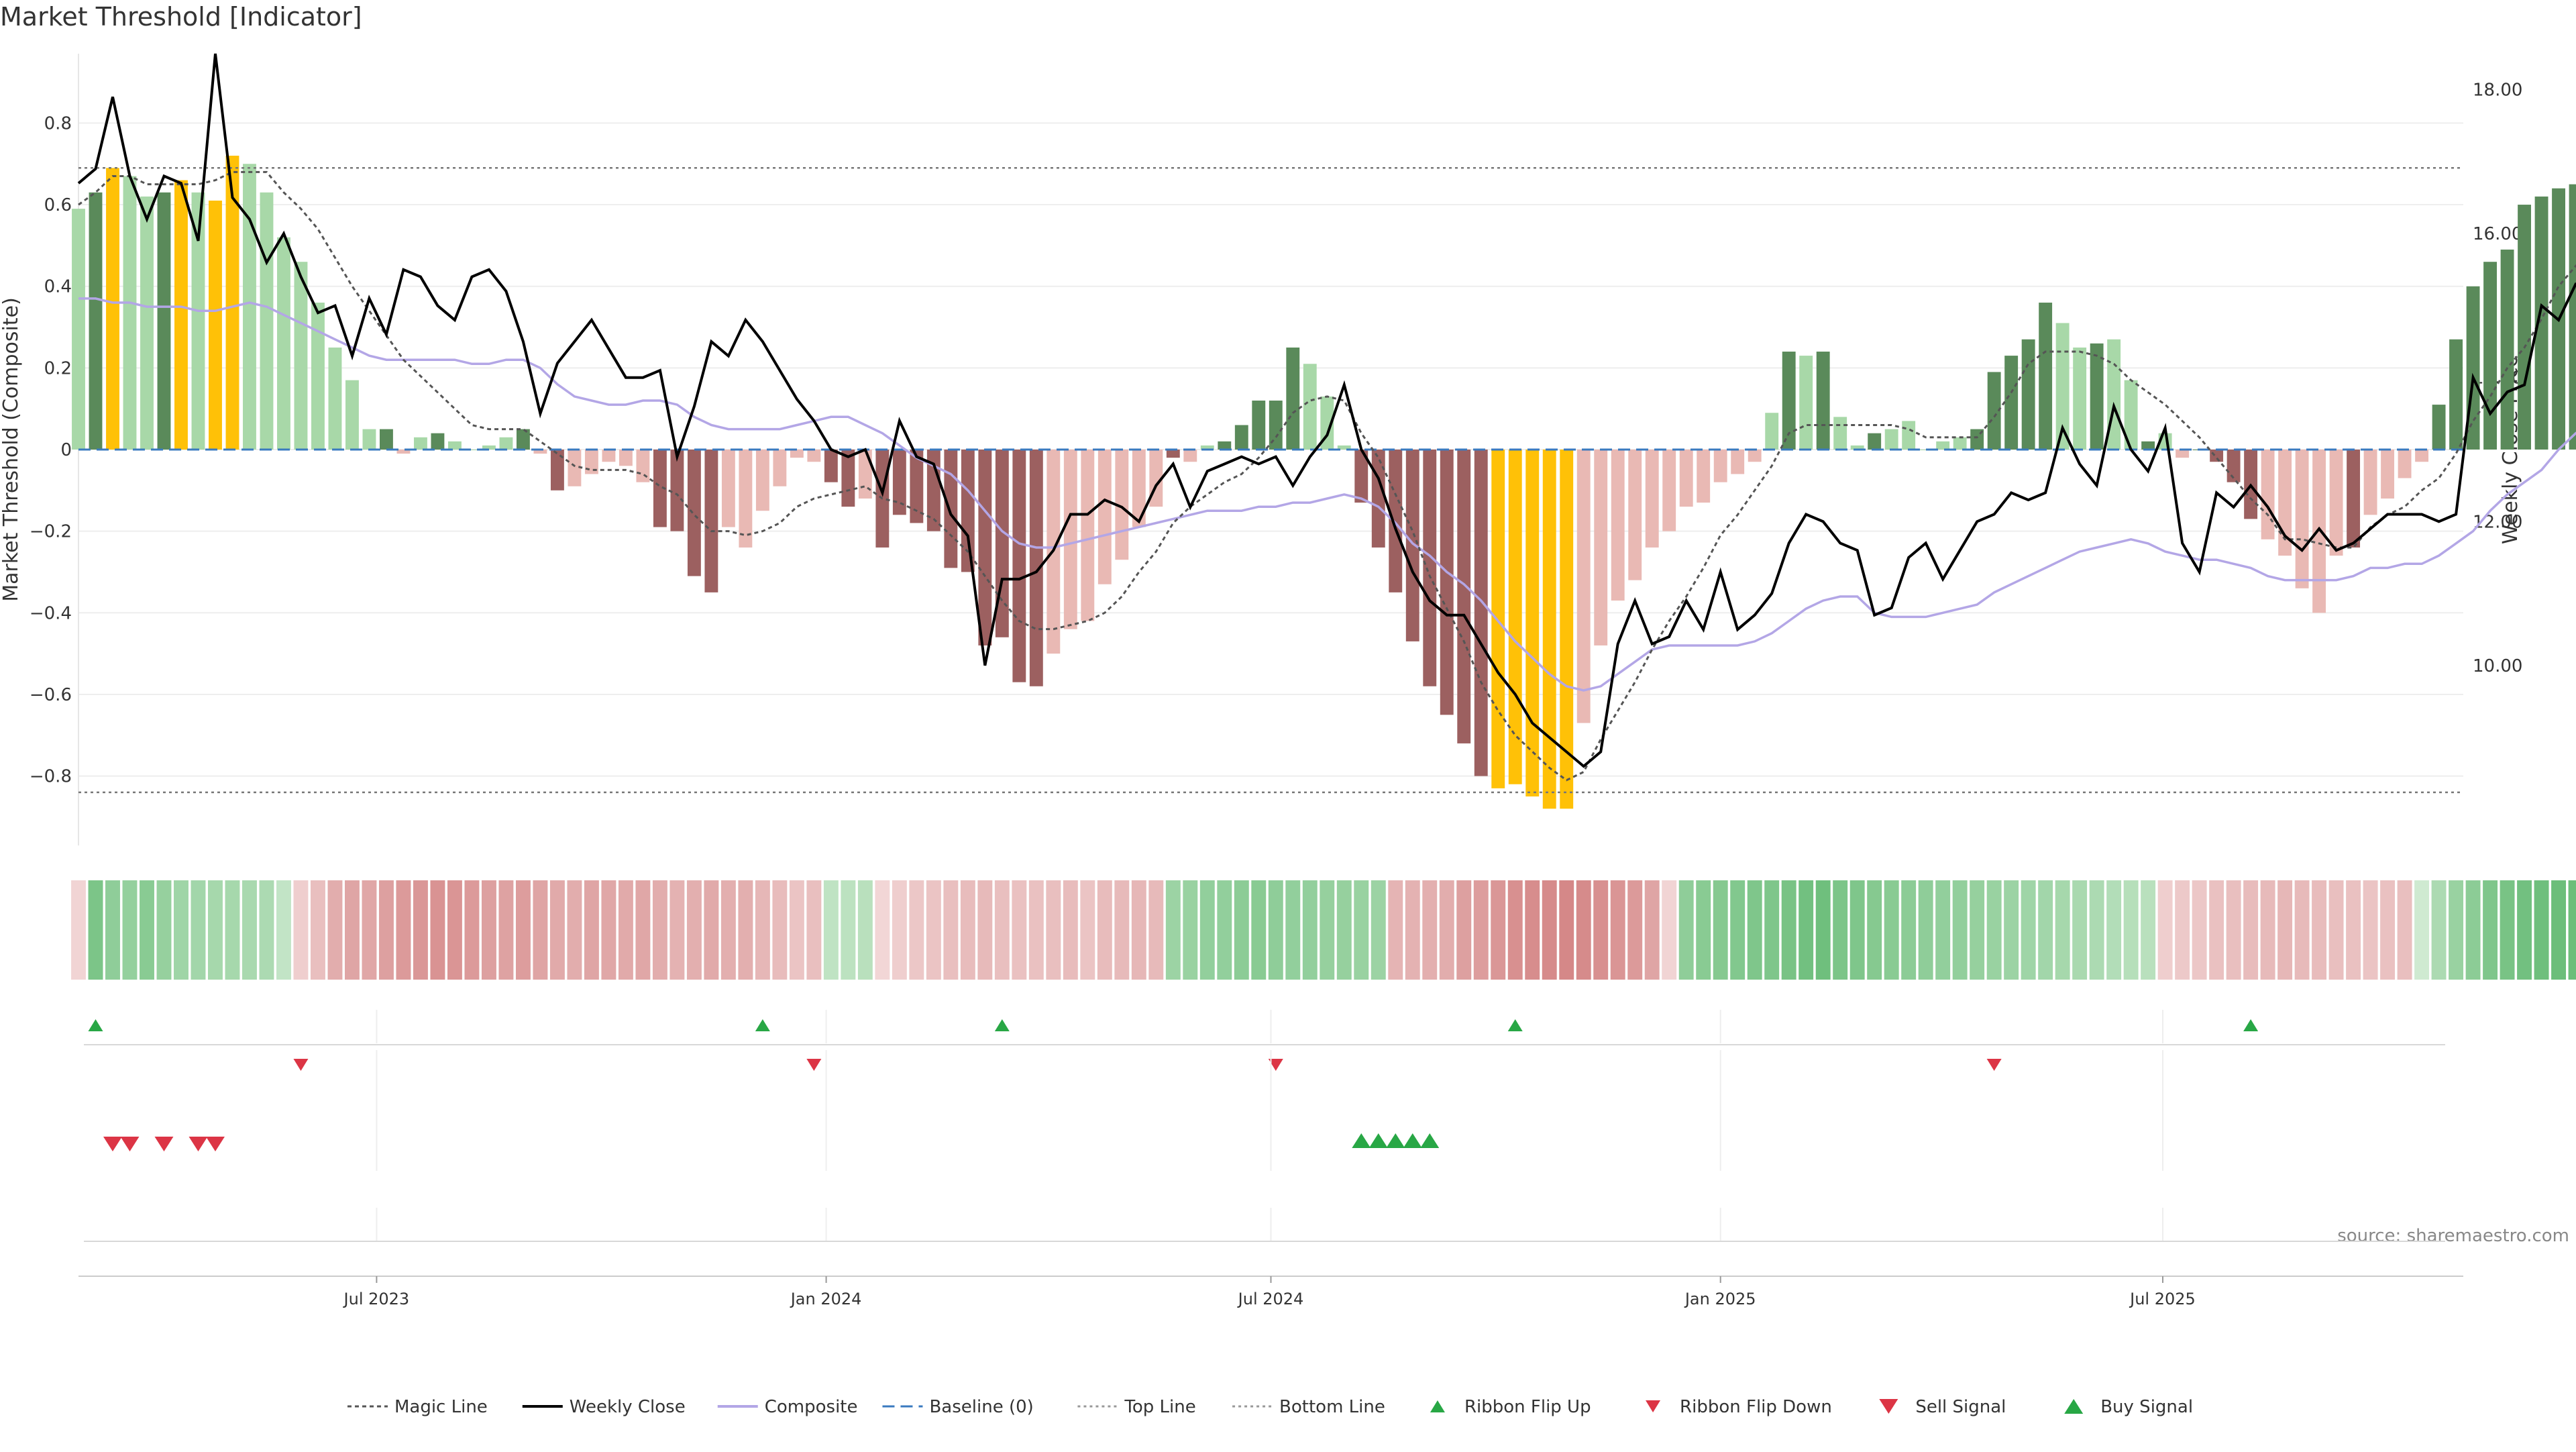 Image resolution: width=2576 pixels, height=1452 pixels. I want to click on y-left-tick-label: 0.8, so click(58, 124).